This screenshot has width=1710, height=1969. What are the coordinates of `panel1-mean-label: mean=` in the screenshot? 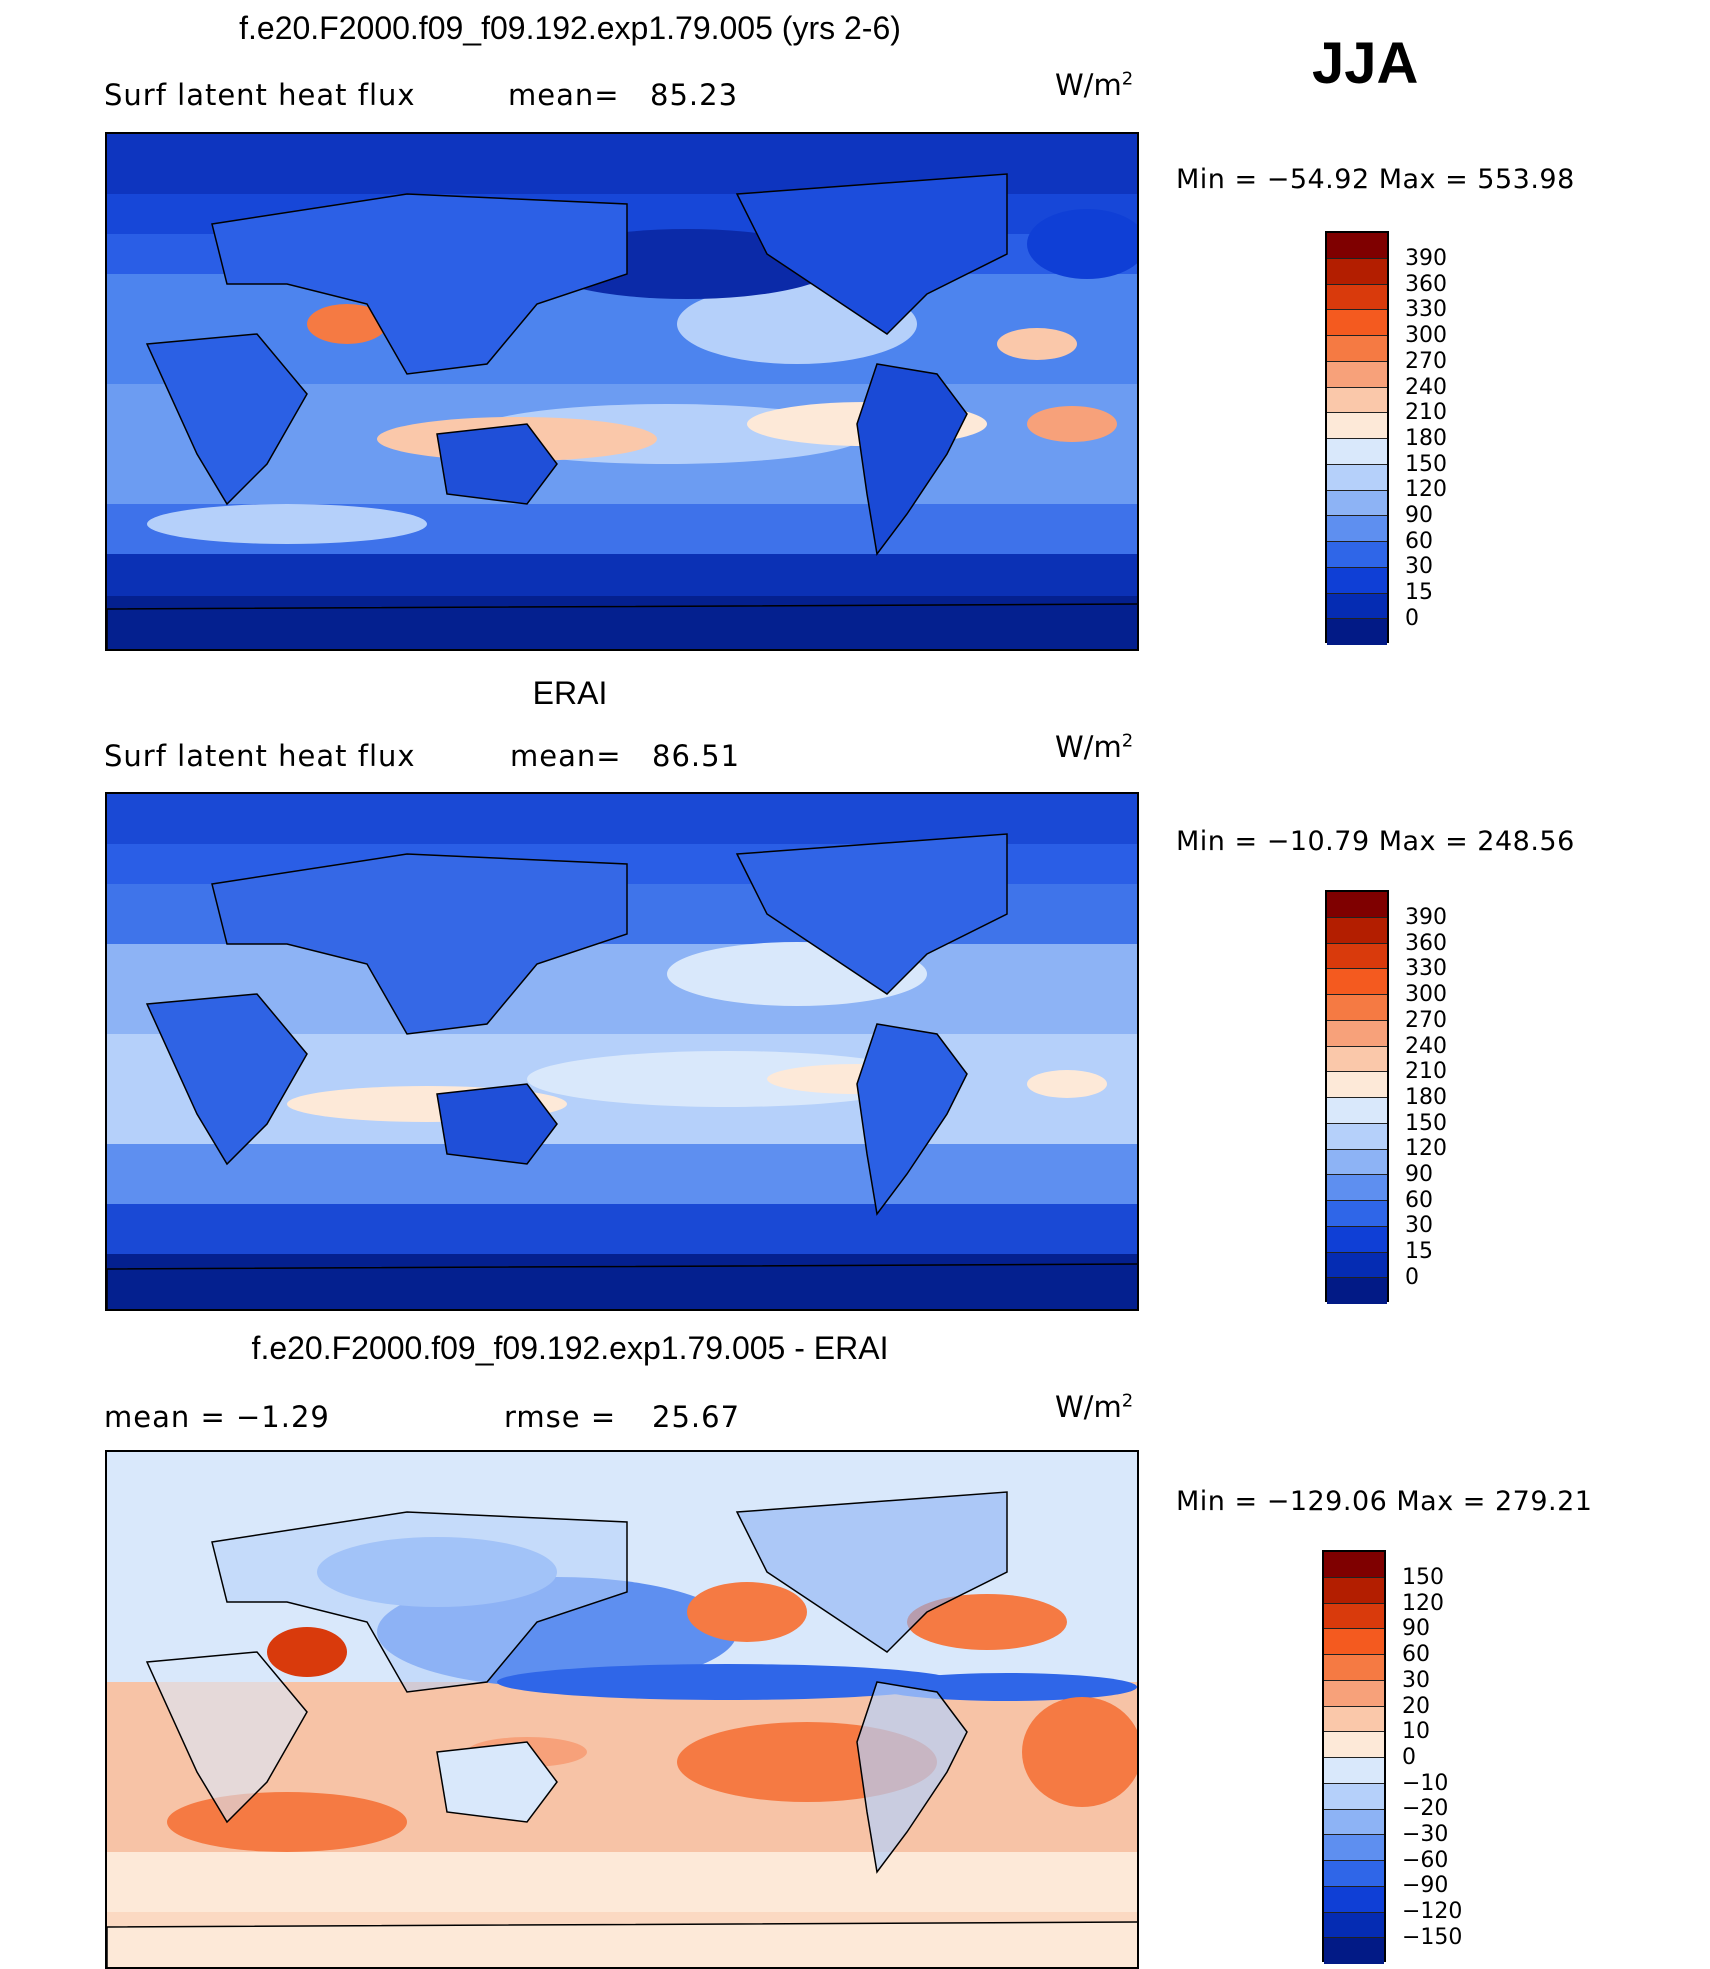 It's located at (564, 95).